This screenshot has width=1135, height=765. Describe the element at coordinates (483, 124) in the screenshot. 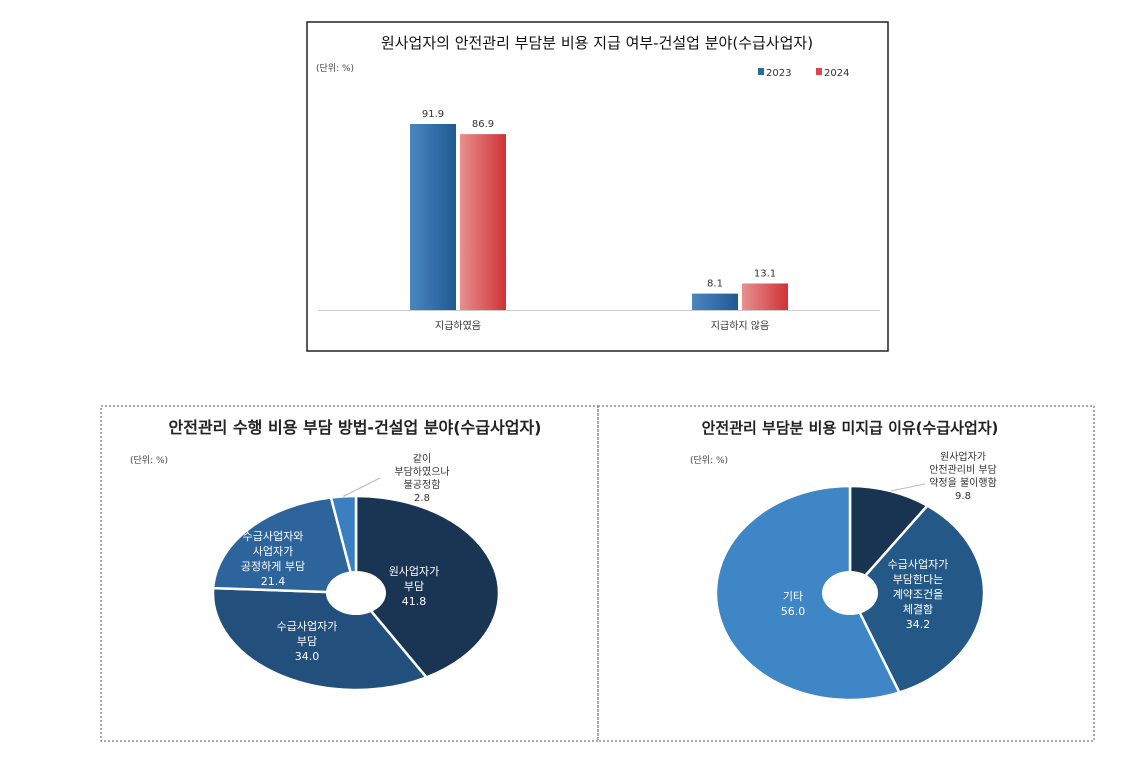

I see `bar-value-label: 86.9` at that location.